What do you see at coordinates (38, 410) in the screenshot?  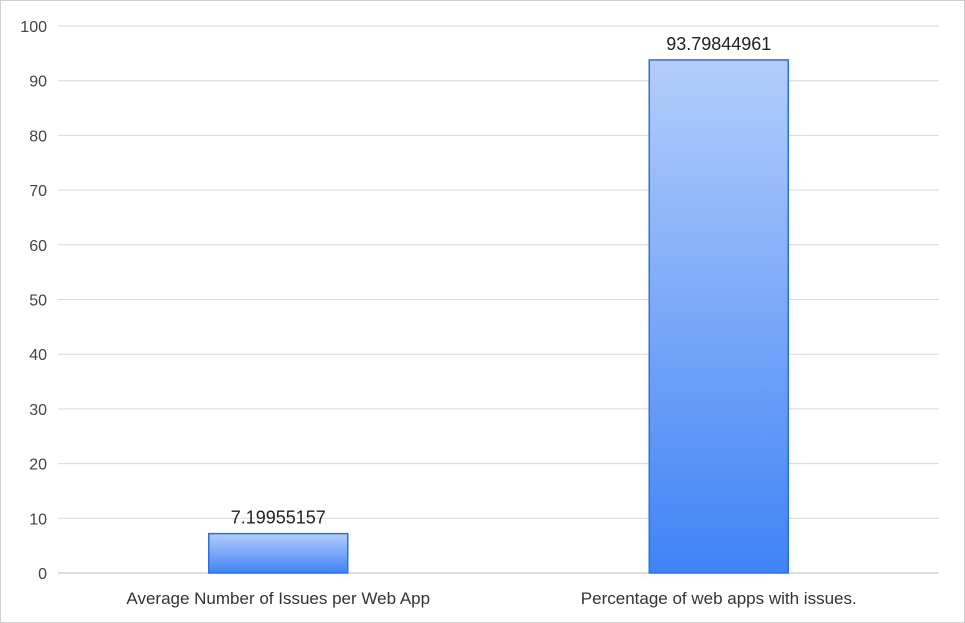 I see `y-tick-label: 30` at bounding box center [38, 410].